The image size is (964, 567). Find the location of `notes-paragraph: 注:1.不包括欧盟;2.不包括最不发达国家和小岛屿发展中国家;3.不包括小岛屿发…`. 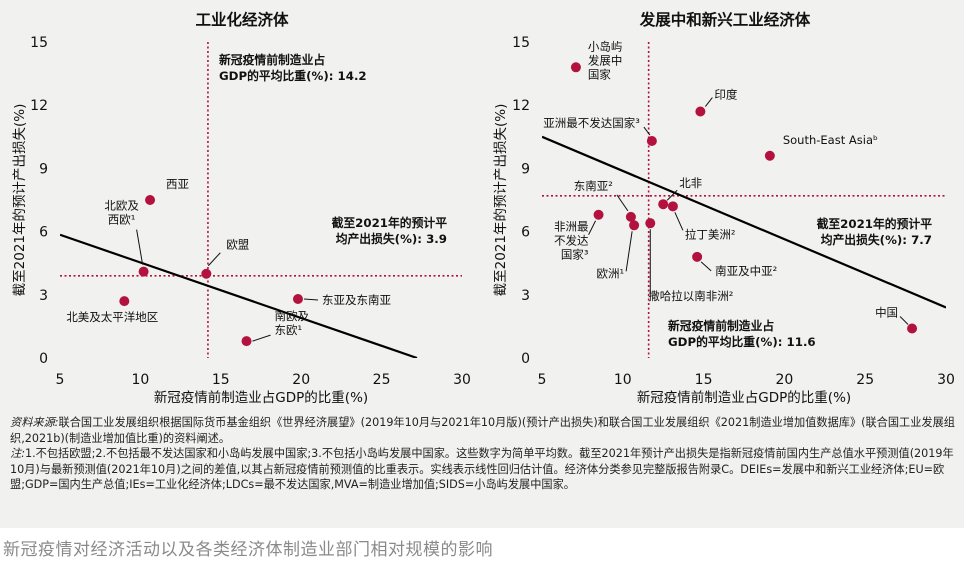

notes-paragraph: 注:1.不包括欧盟;2.不包括最不发达国家和小岛屿发展中国家;3.不包括小岛屿发… is located at coordinates (483, 469).